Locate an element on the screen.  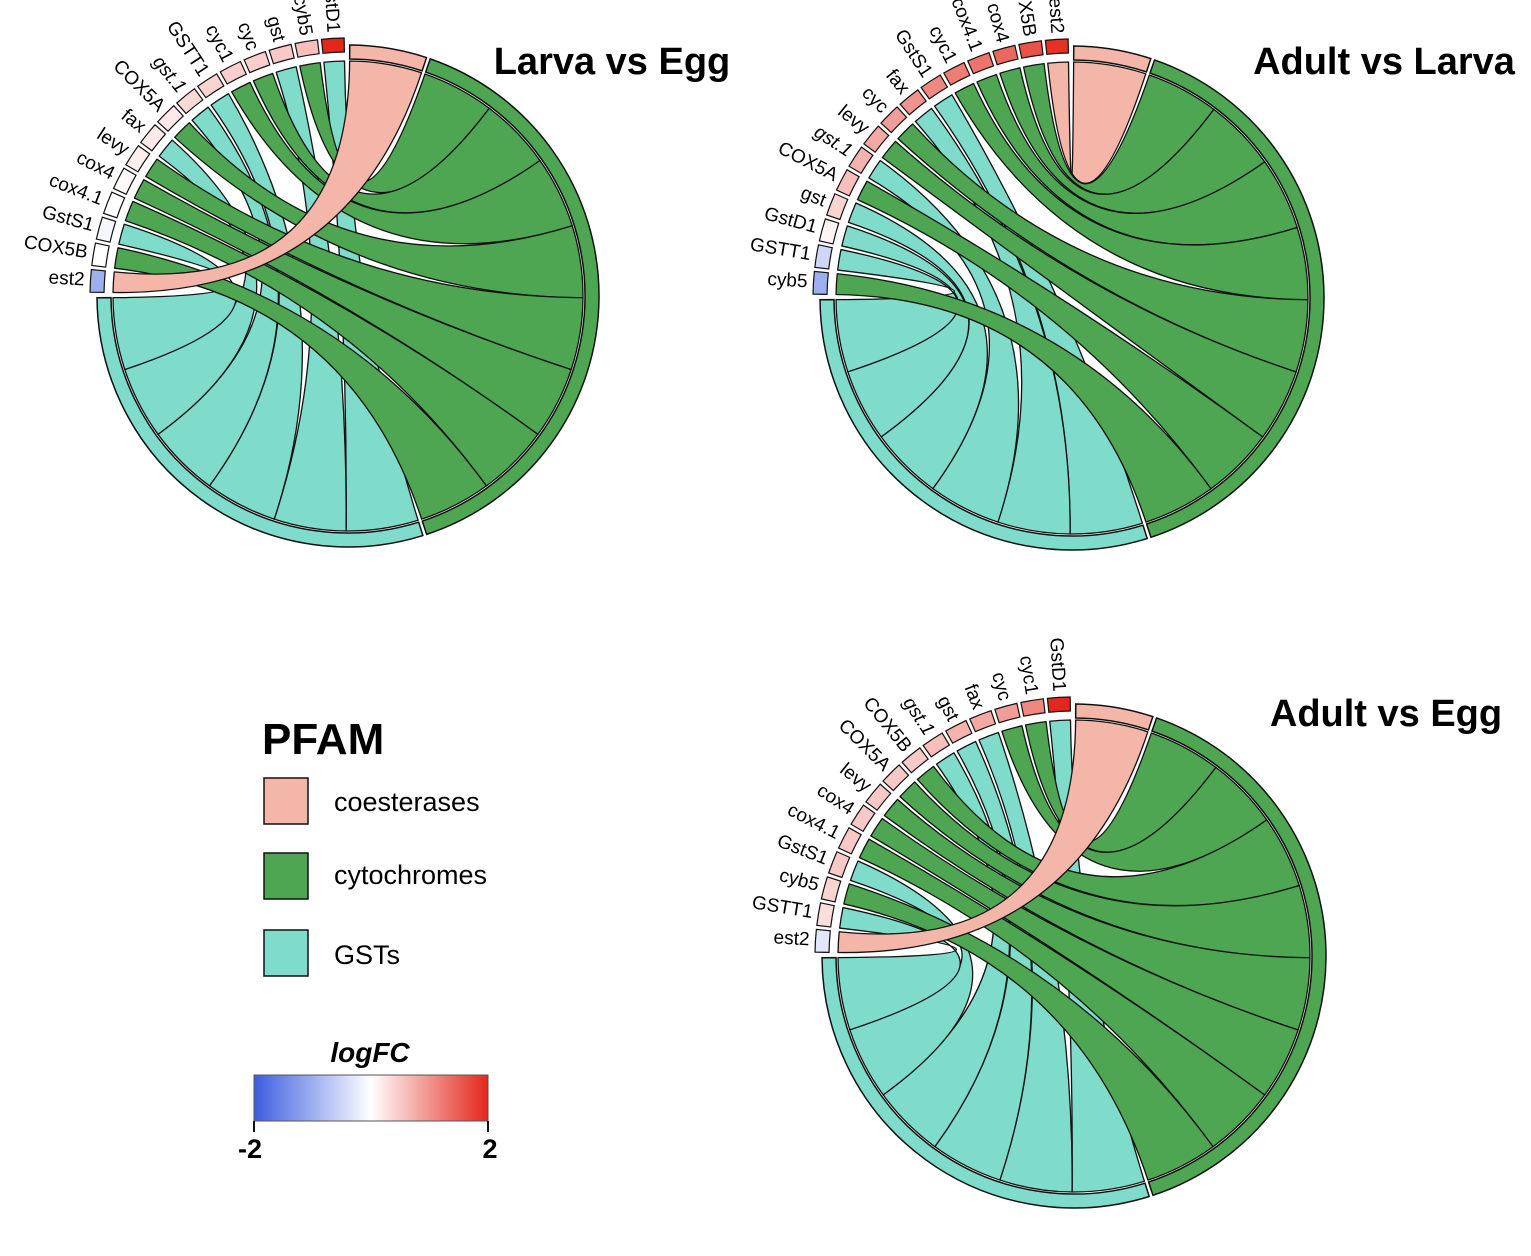
panel-title: Adult vs Larva is located at coordinates (1384, 62).